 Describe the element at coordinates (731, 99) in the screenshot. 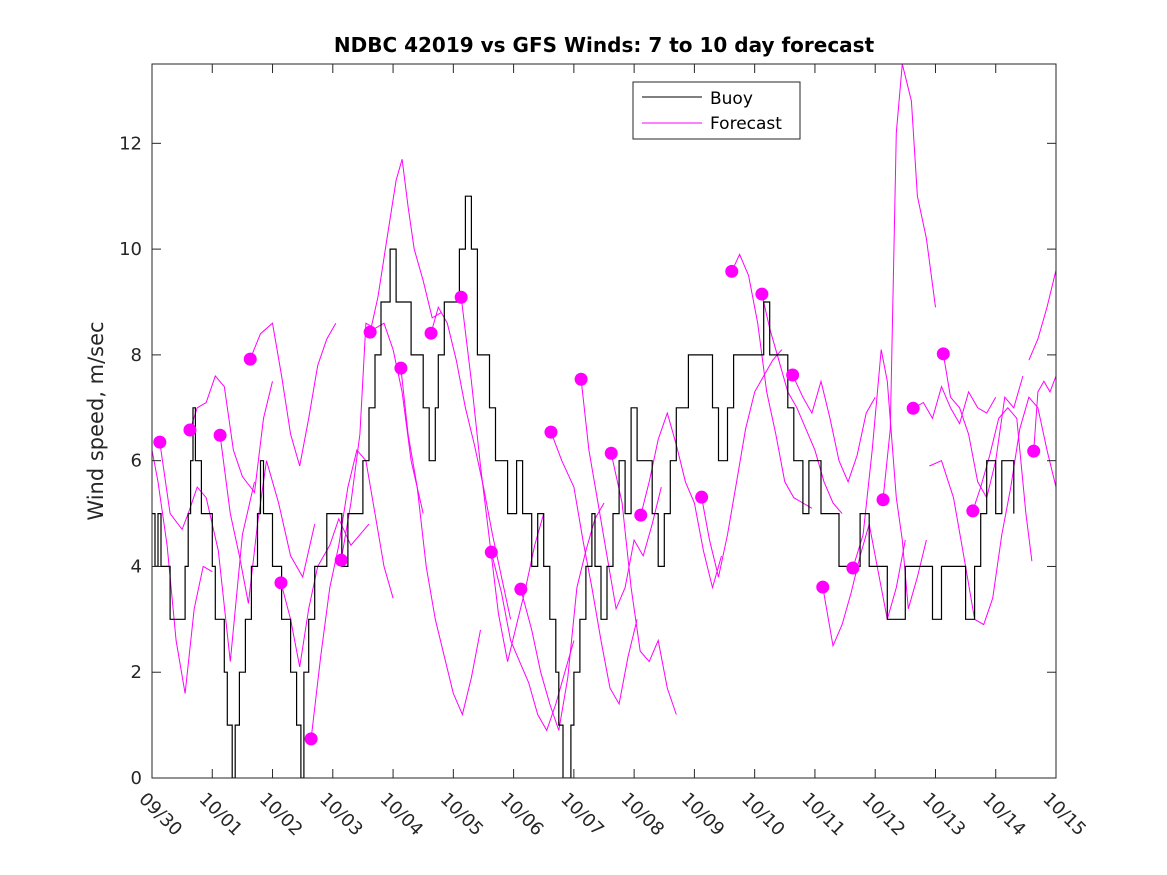

I see `legend-buoy-label: Buoy` at that location.